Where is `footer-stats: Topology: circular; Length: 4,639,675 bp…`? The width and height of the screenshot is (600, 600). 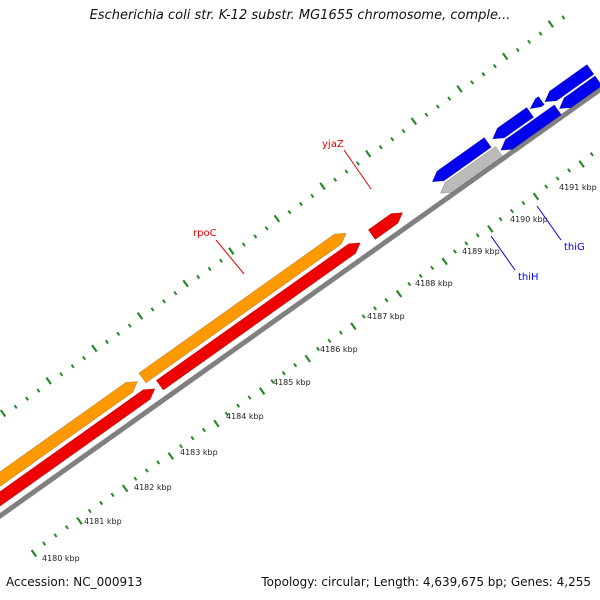 footer-stats: Topology: circular; Length: 4,639,675 bp… is located at coordinates (426, 582).